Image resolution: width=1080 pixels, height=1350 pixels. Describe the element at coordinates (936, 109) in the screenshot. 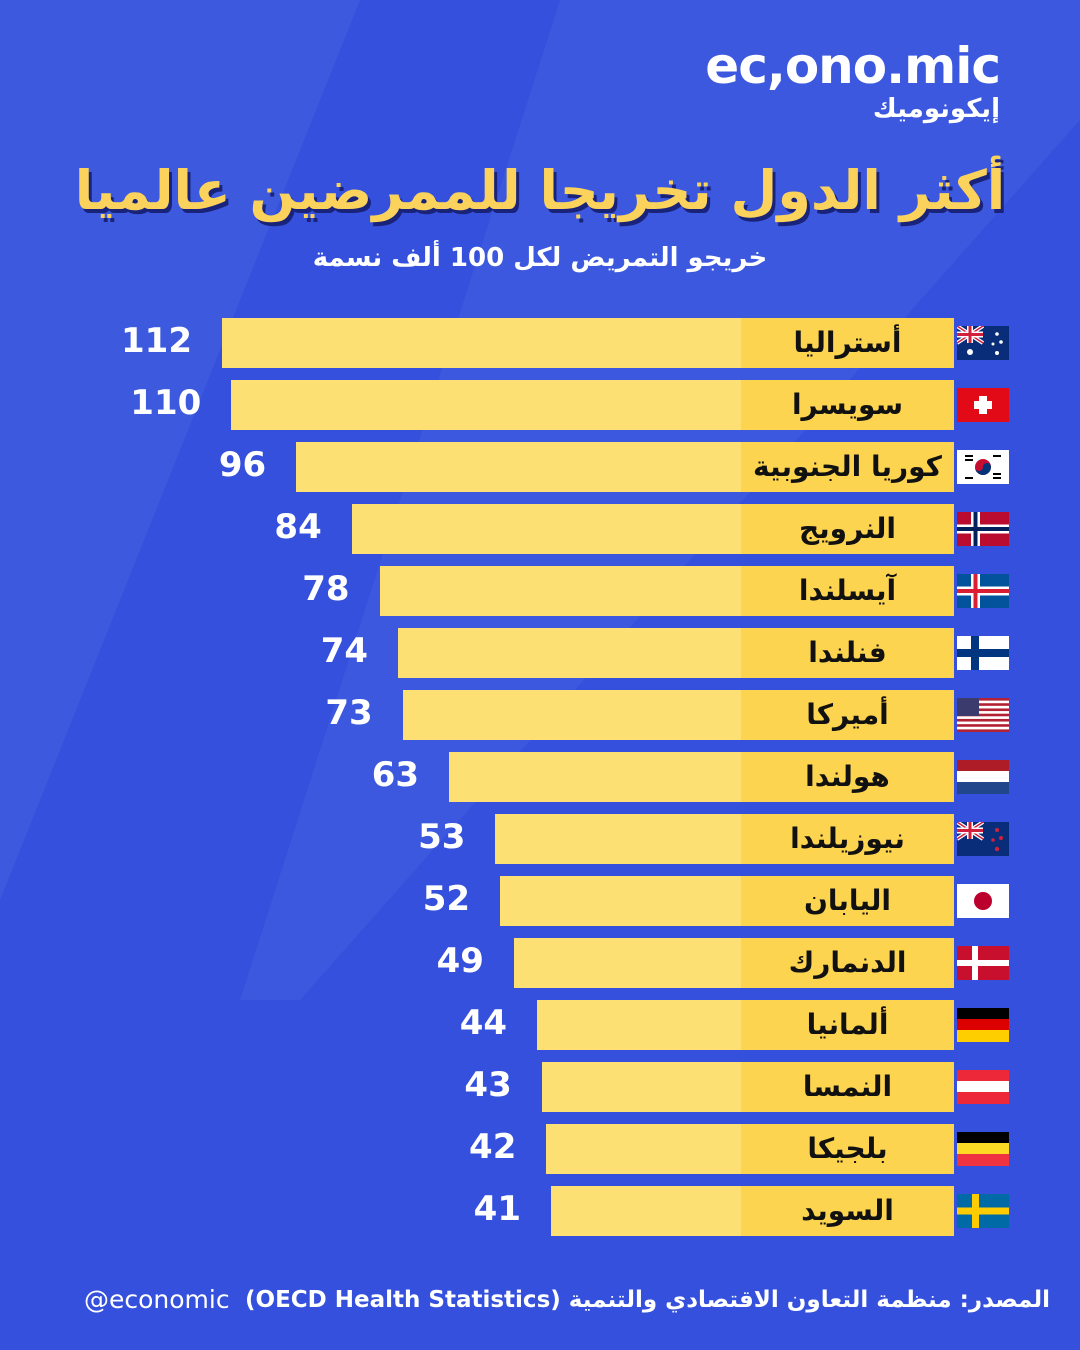

I see `brand-logo-arabic: إيكونوميك` at that location.